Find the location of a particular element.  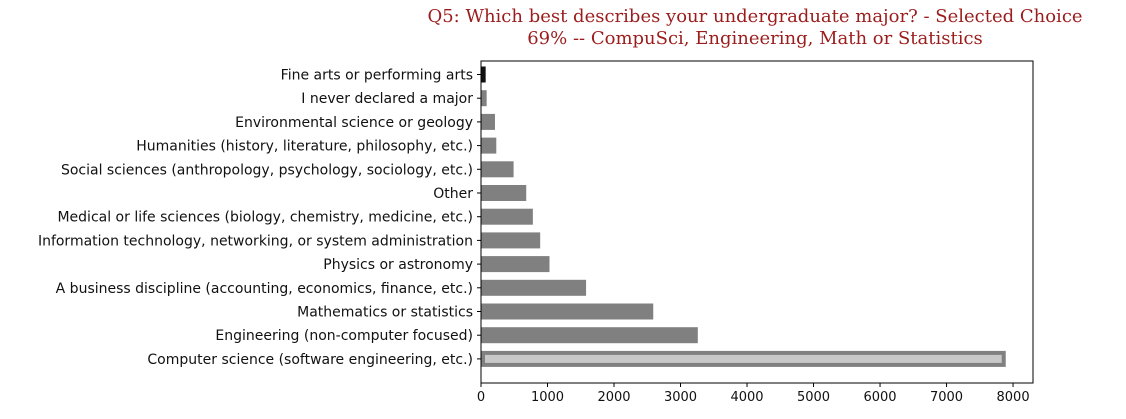

x-axis-ticks: 0 1000 2000 3000 4000 5000 6000 7000 8000 is located at coordinates (753, 394).